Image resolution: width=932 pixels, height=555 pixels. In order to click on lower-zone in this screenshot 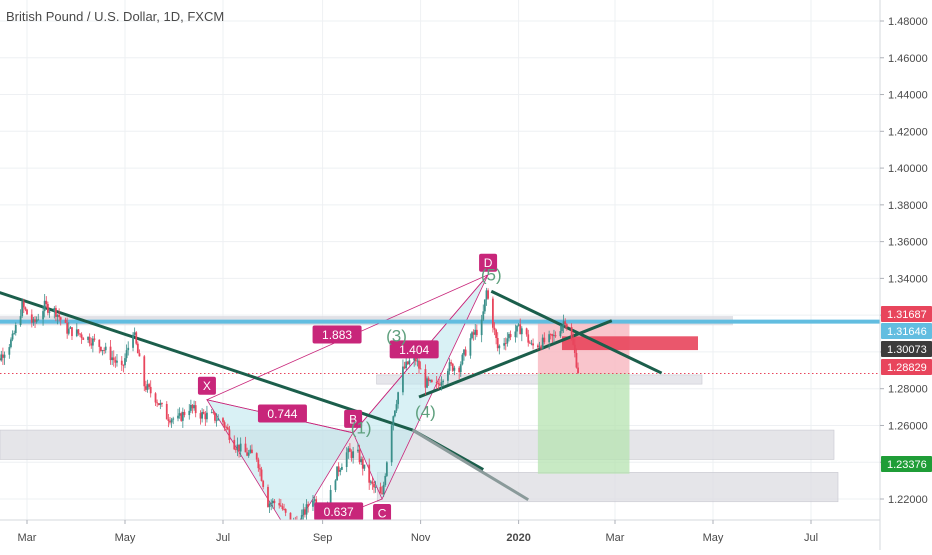, I will do `click(607, 487)`.